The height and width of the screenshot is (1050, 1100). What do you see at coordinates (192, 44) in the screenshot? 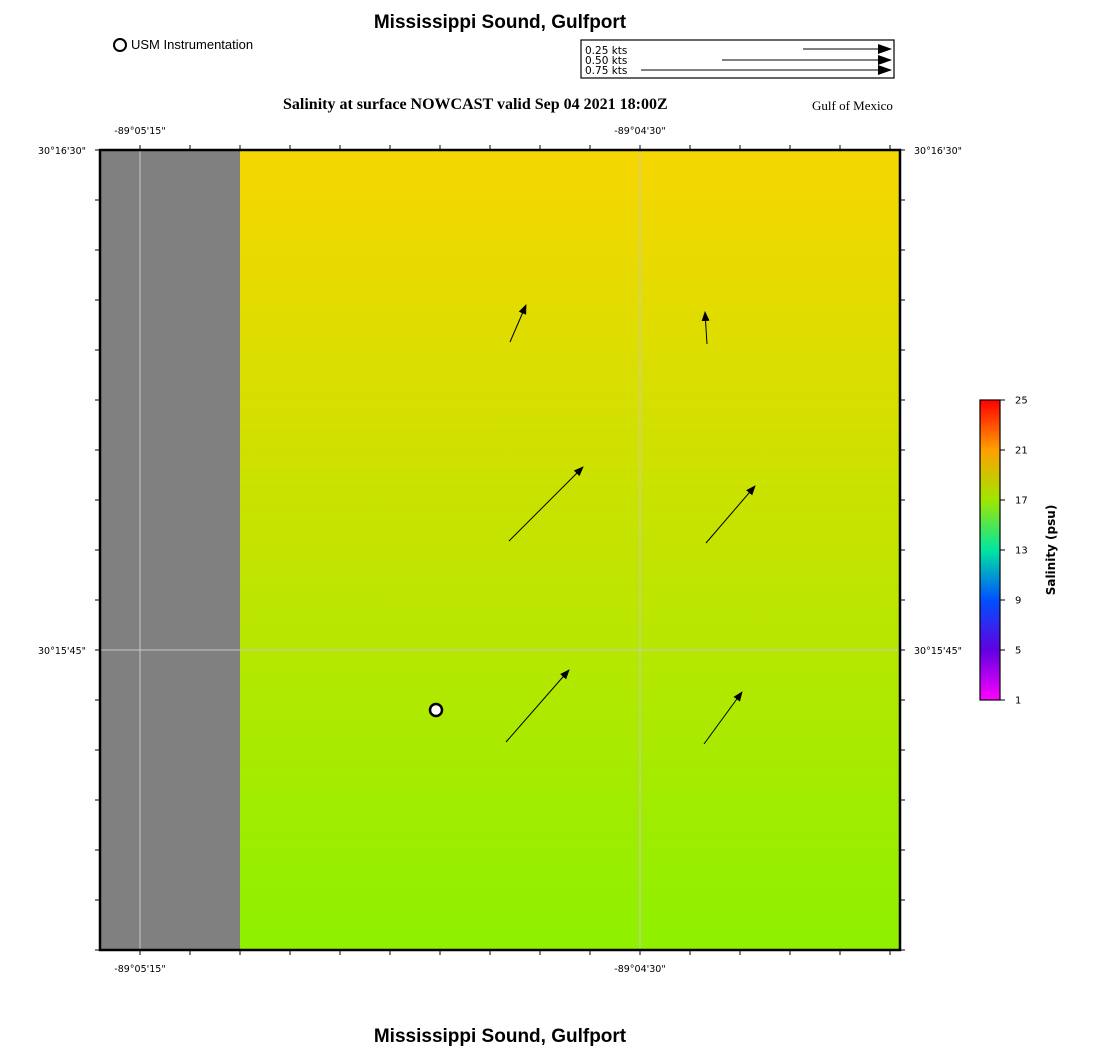
I see `usm-legend-label: USM Instrumentation` at bounding box center [192, 44].